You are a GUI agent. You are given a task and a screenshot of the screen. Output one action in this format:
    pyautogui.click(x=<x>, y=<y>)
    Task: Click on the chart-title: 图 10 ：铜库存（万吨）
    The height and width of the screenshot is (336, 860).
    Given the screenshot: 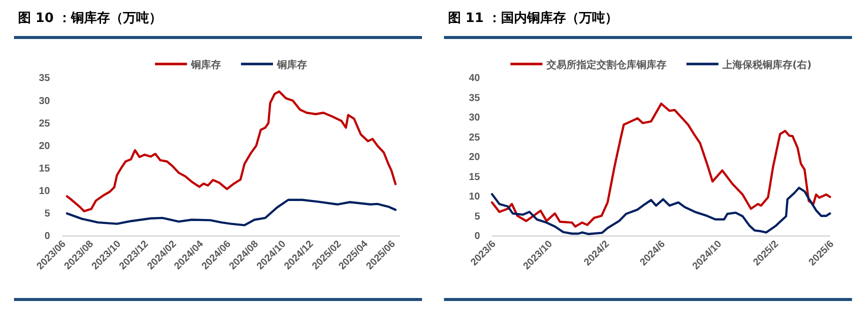 What is the action you would take?
    pyautogui.click(x=90, y=18)
    